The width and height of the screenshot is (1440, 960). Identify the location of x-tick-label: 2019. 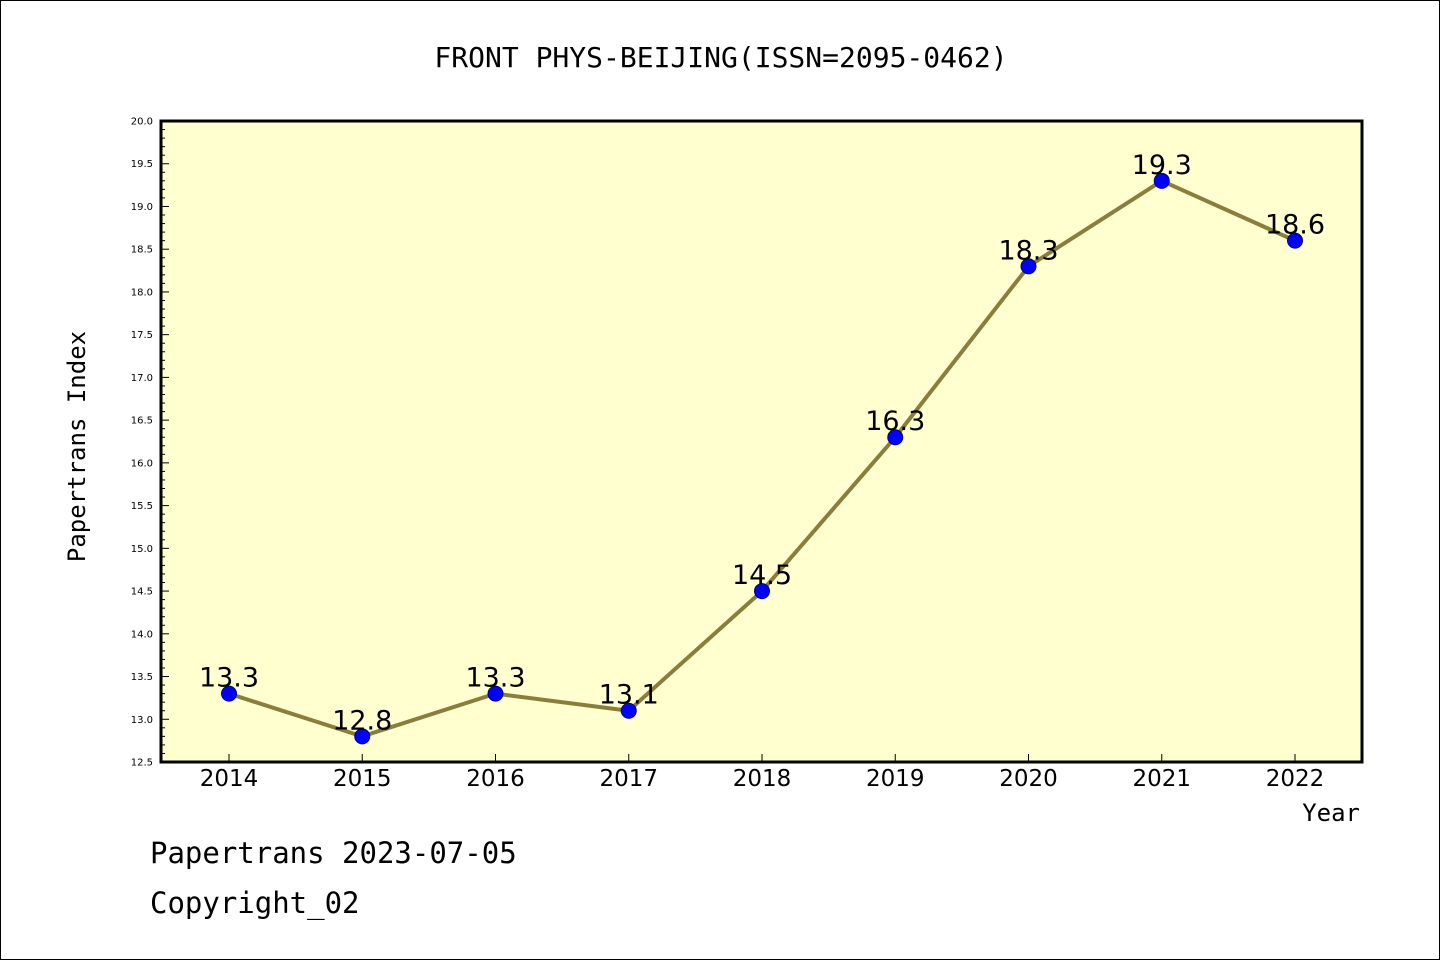
(895, 779).